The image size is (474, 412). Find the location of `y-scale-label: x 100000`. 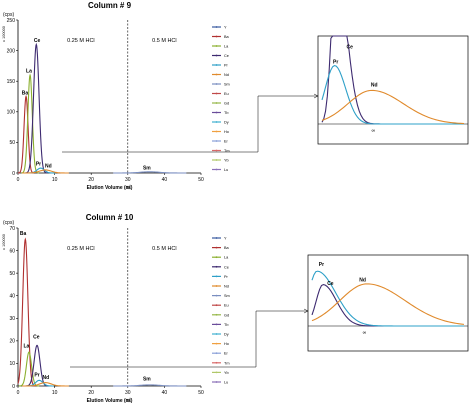

y-scale-label: x 100000 is located at coordinates (4, 242).